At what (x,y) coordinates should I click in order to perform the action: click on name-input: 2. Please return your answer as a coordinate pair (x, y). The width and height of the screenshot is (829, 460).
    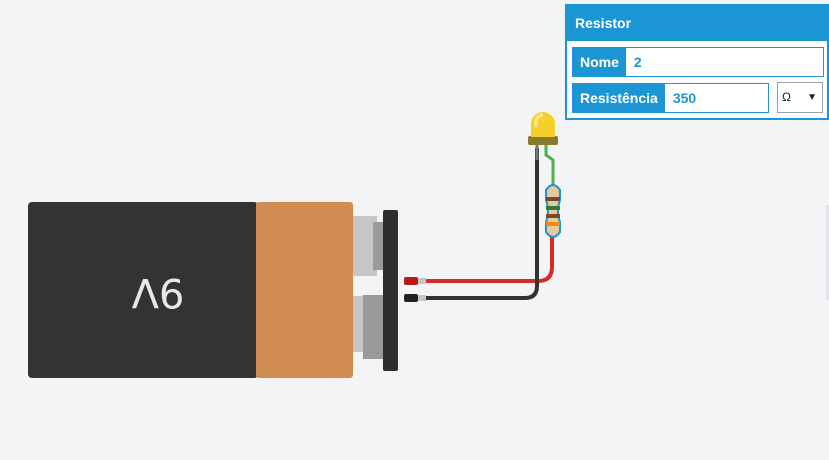
    Looking at the image, I should click on (637, 62).